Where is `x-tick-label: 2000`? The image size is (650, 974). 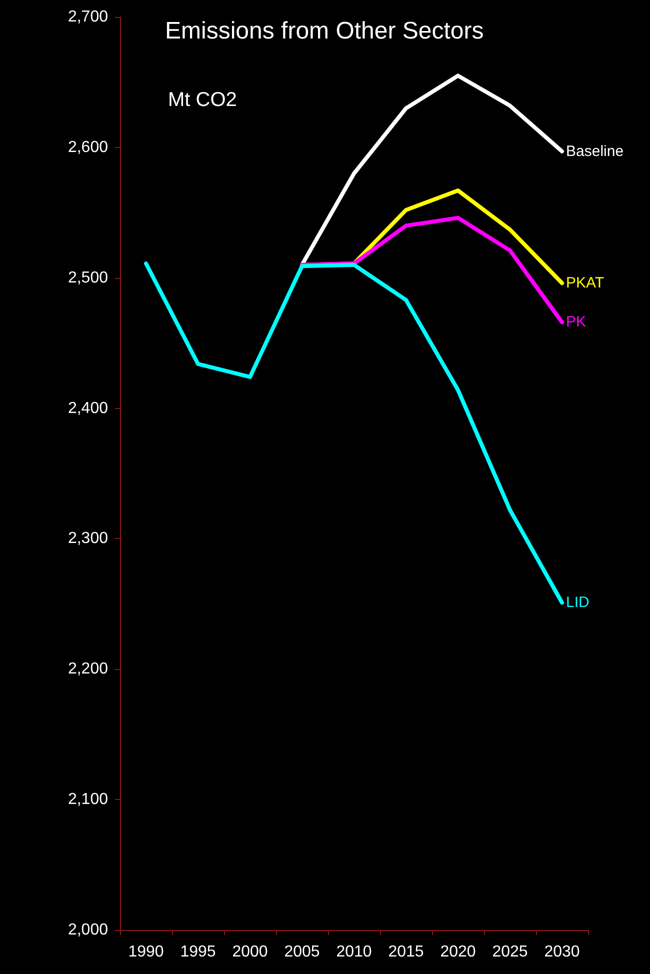
x-tick-label: 2000 is located at coordinates (250, 952).